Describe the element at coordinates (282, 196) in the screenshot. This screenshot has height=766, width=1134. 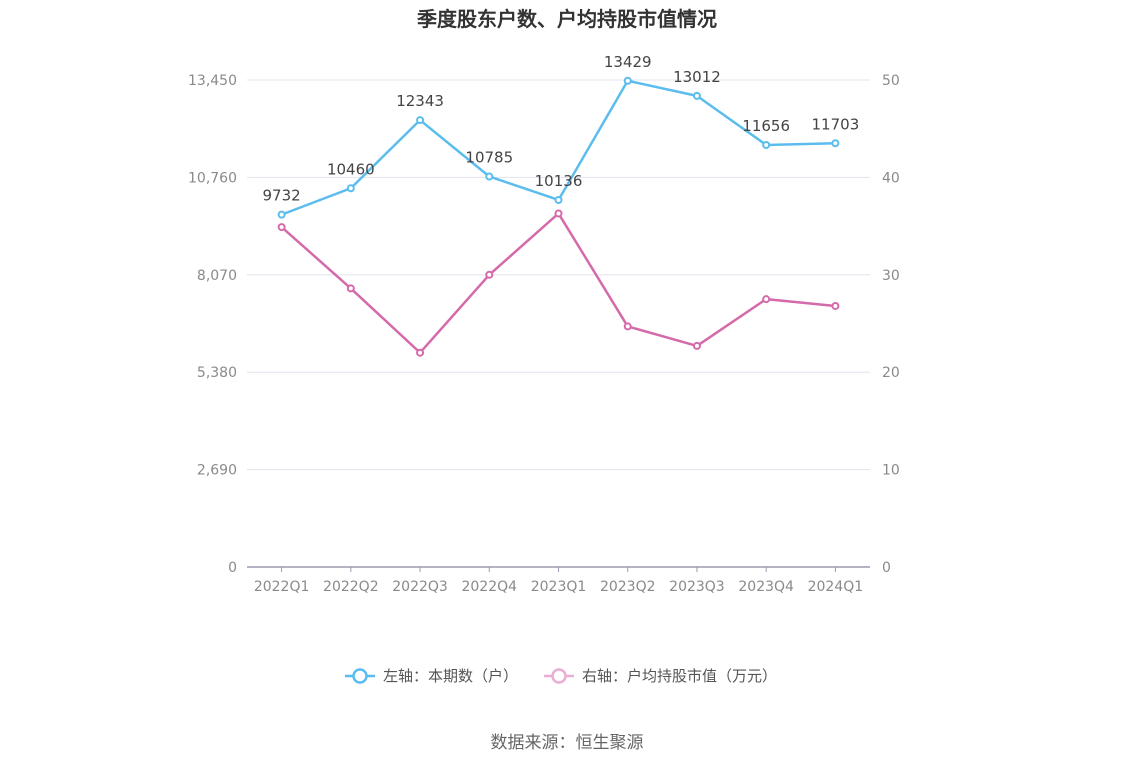
I see `data-label: 9732` at that location.